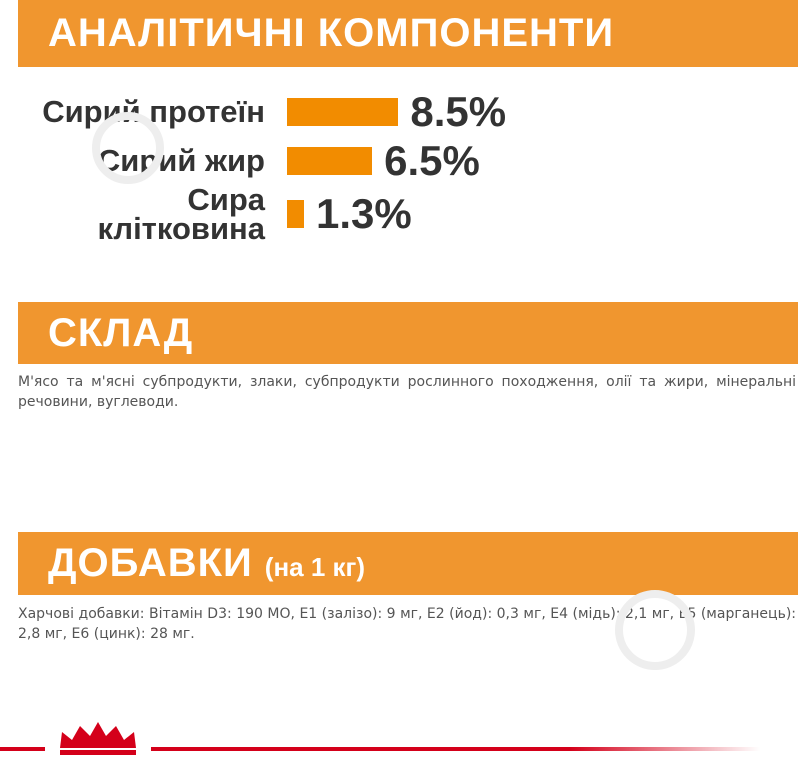  What do you see at coordinates (432, 160) in the screenshot?
I see `value-label: 6.5%` at bounding box center [432, 160].